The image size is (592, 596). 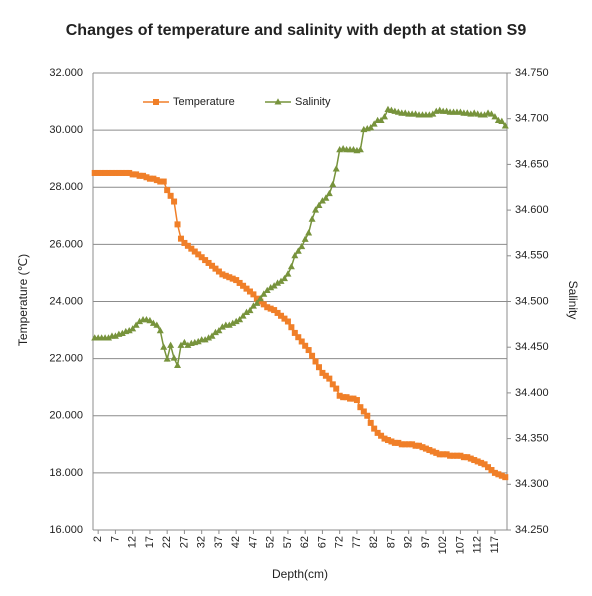 I want to click on y2-tick-label: 34.450, so click(x=532, y=347).